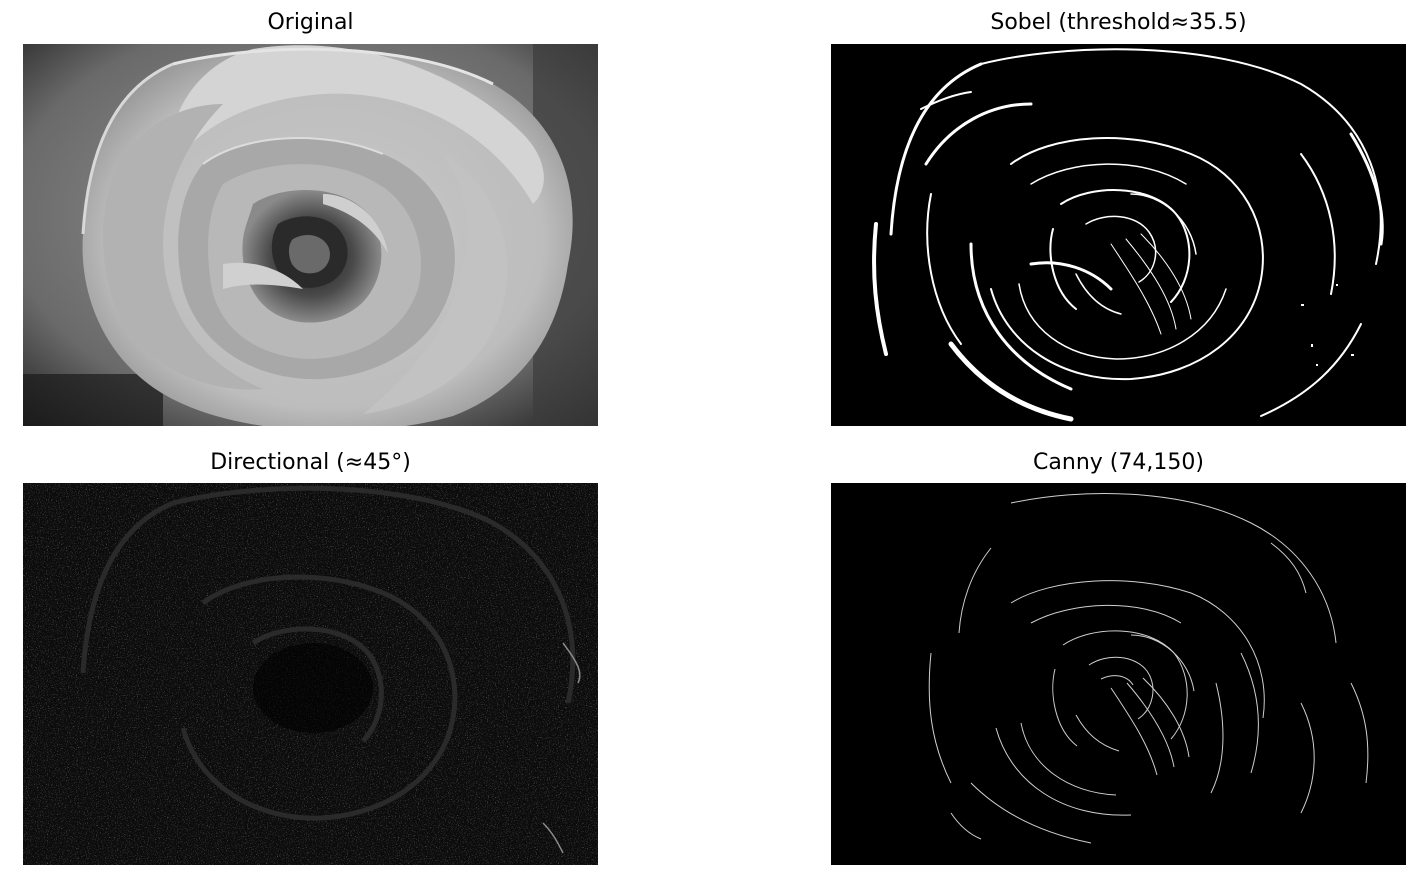  Describe the element at coordinates (1118, 22) in the screenshot. I see `sobel-title: Sobel (threshold≈35.5)` at that location.